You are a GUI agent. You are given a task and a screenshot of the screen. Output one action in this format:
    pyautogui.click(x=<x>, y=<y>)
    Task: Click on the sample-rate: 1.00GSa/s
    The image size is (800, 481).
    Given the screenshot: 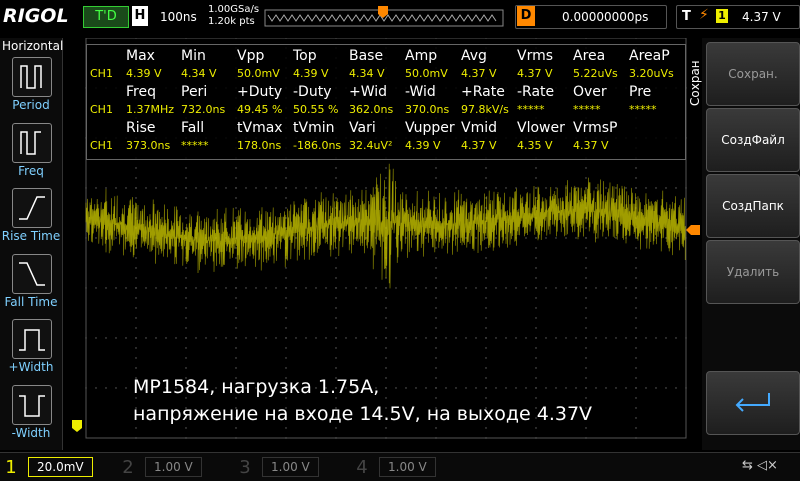 What is the action you would take?
    pyautogui.click(x=234, y=9)
    